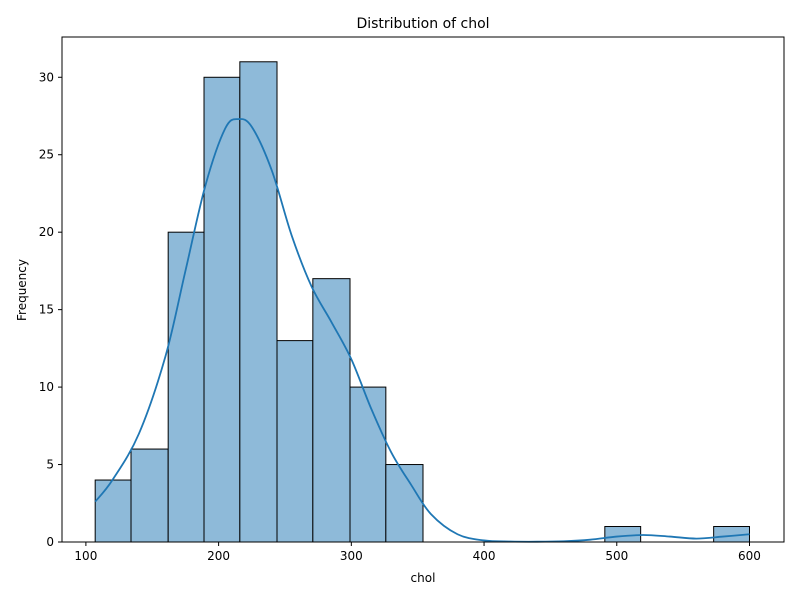 The image size is (800, 600). I want to click on y-tick-label-20: 20, so click(46, 232).